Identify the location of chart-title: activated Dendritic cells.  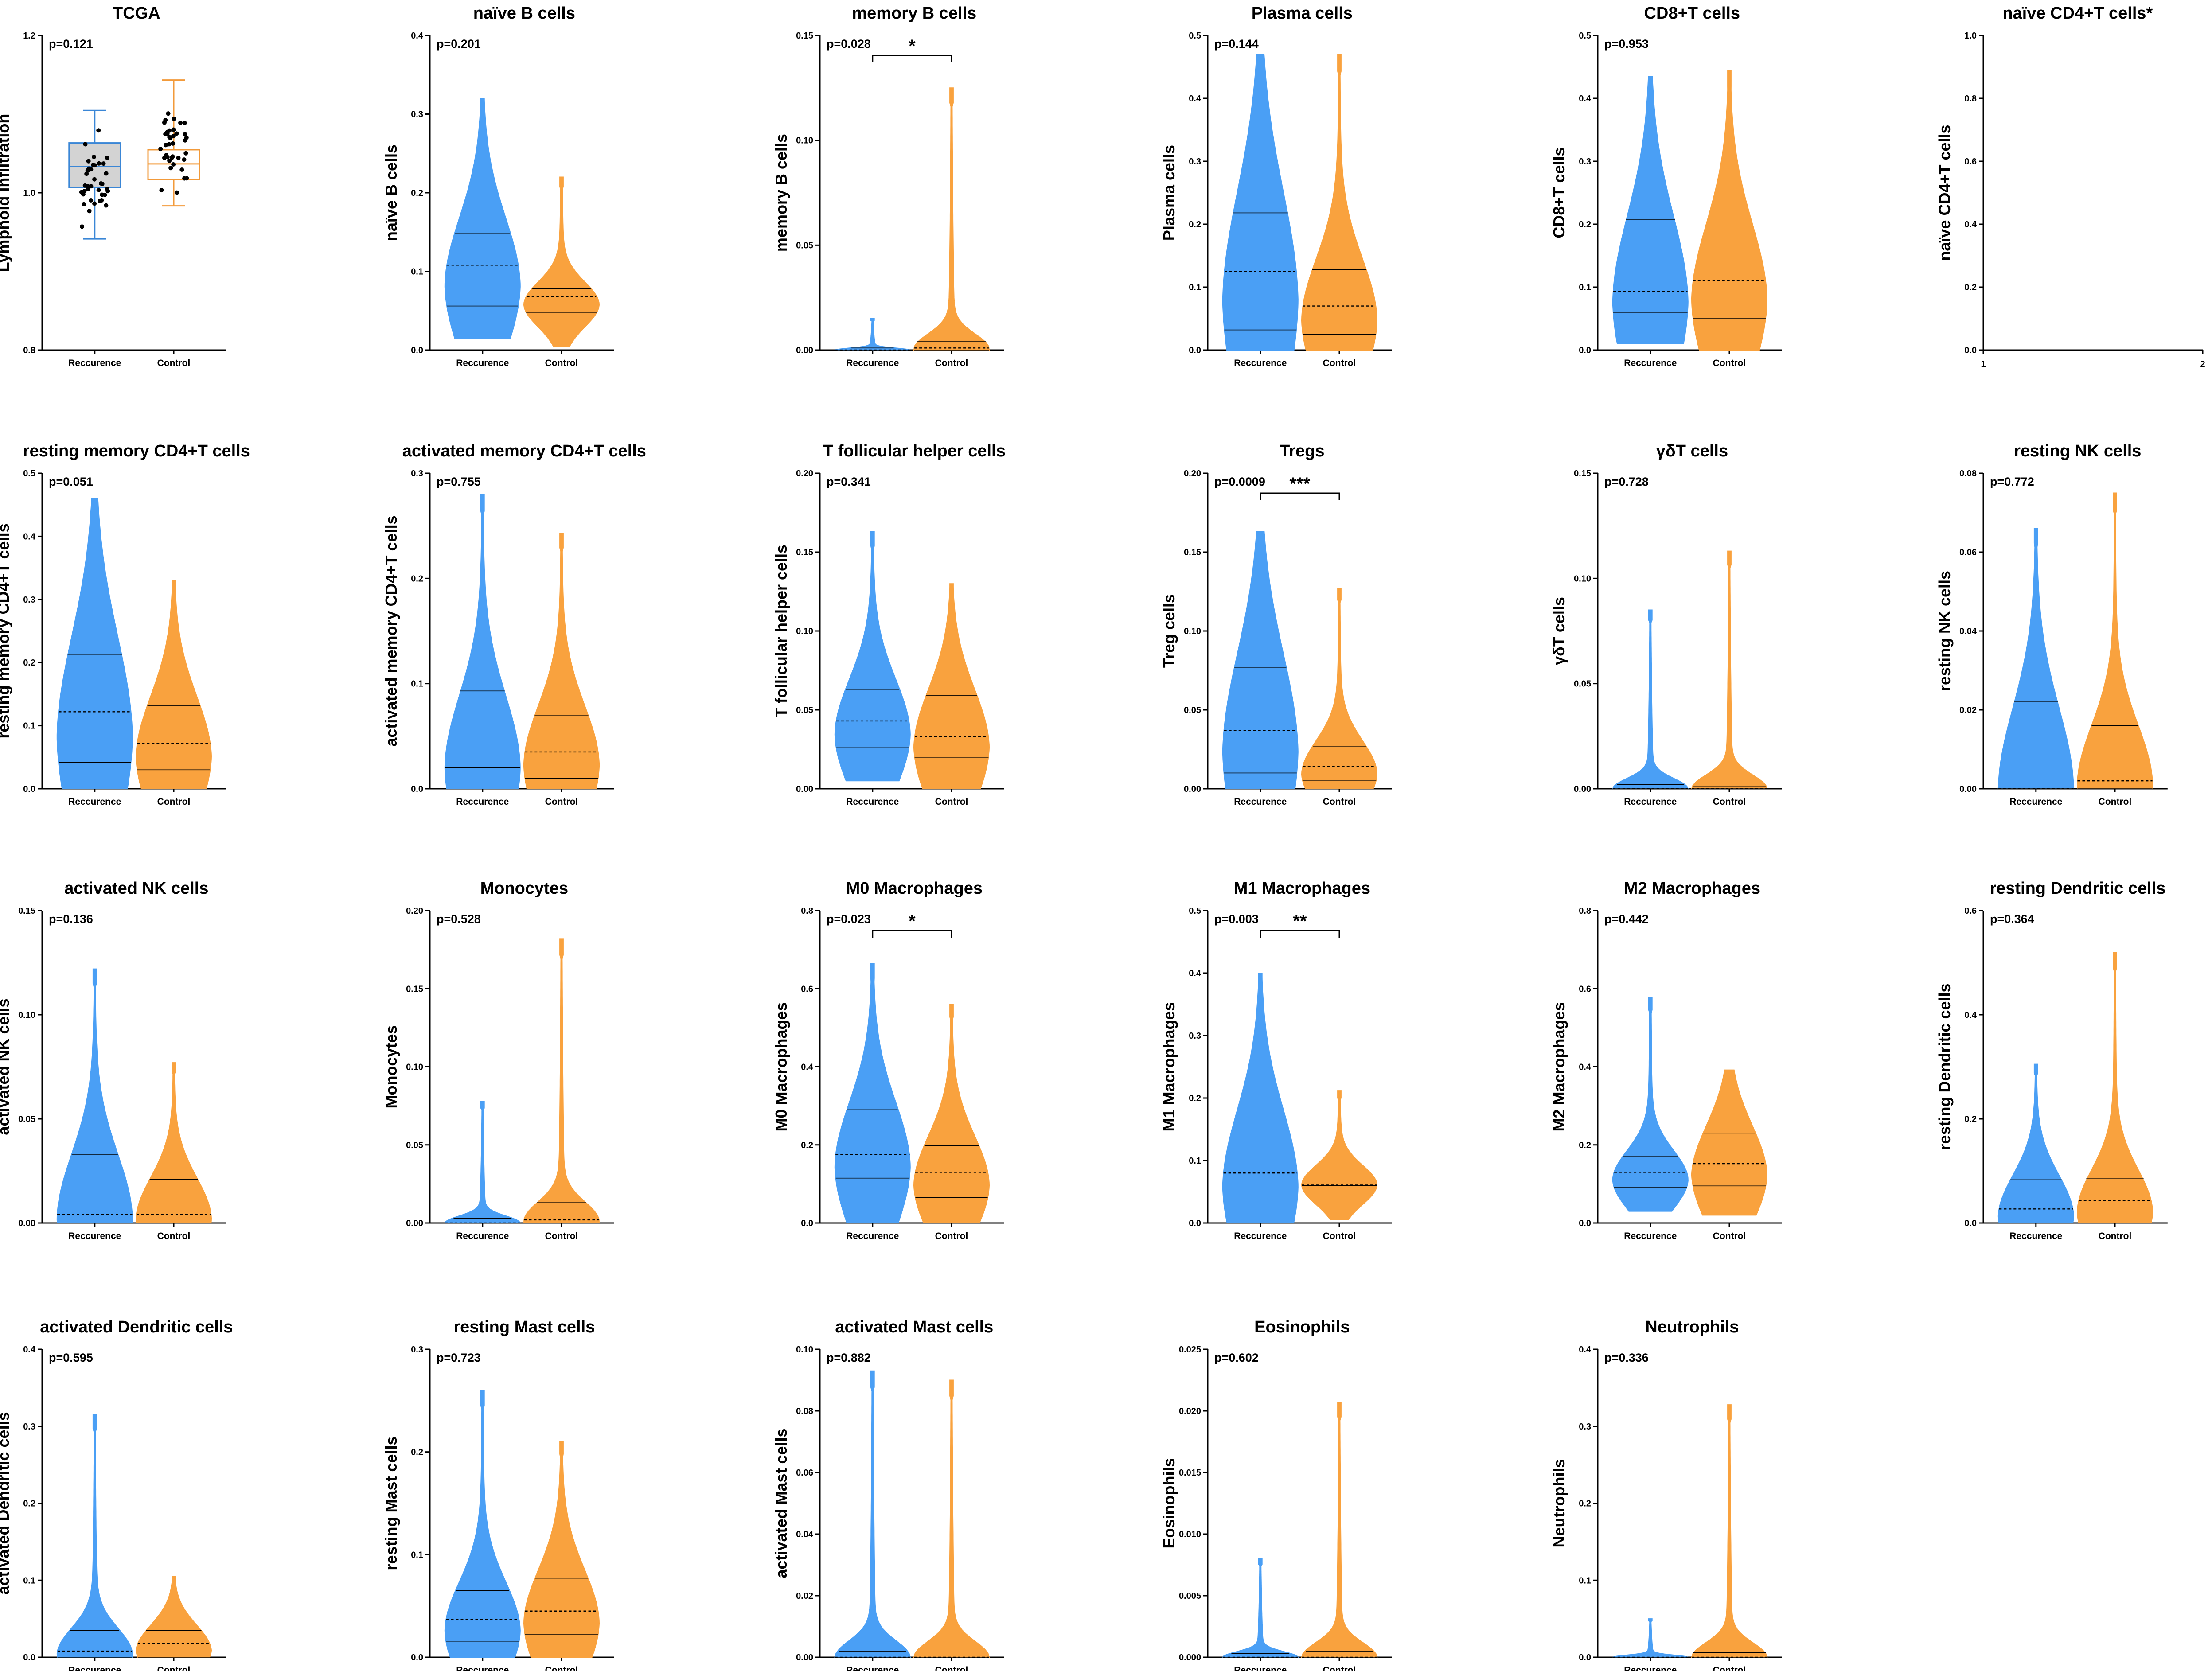
(136, 1327).